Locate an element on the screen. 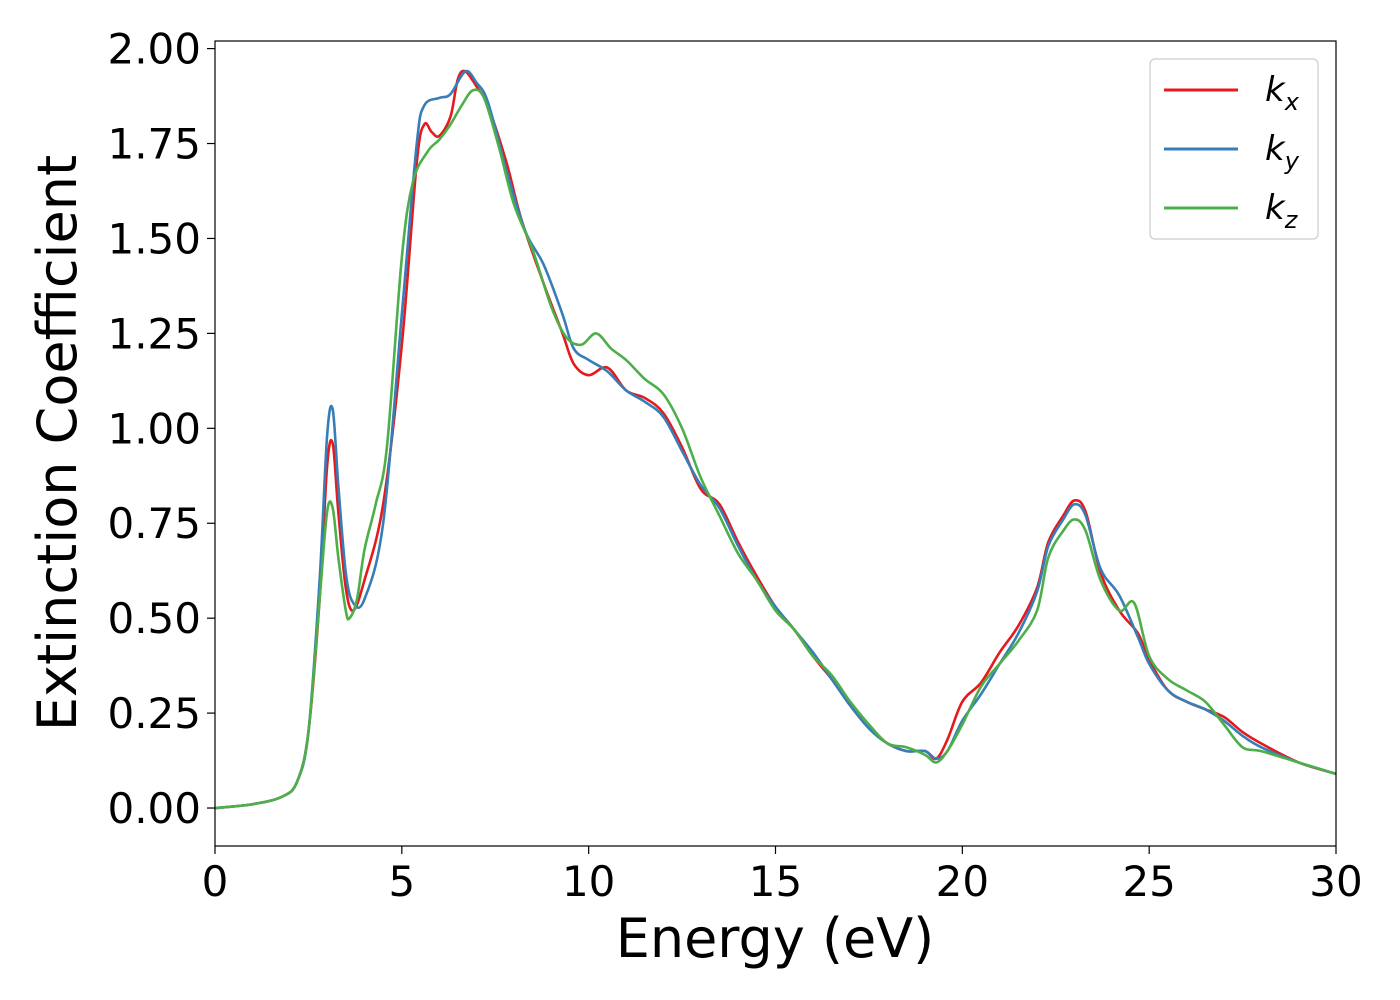  y-tick-label: 2.00 is located at coordinates (154, 49).